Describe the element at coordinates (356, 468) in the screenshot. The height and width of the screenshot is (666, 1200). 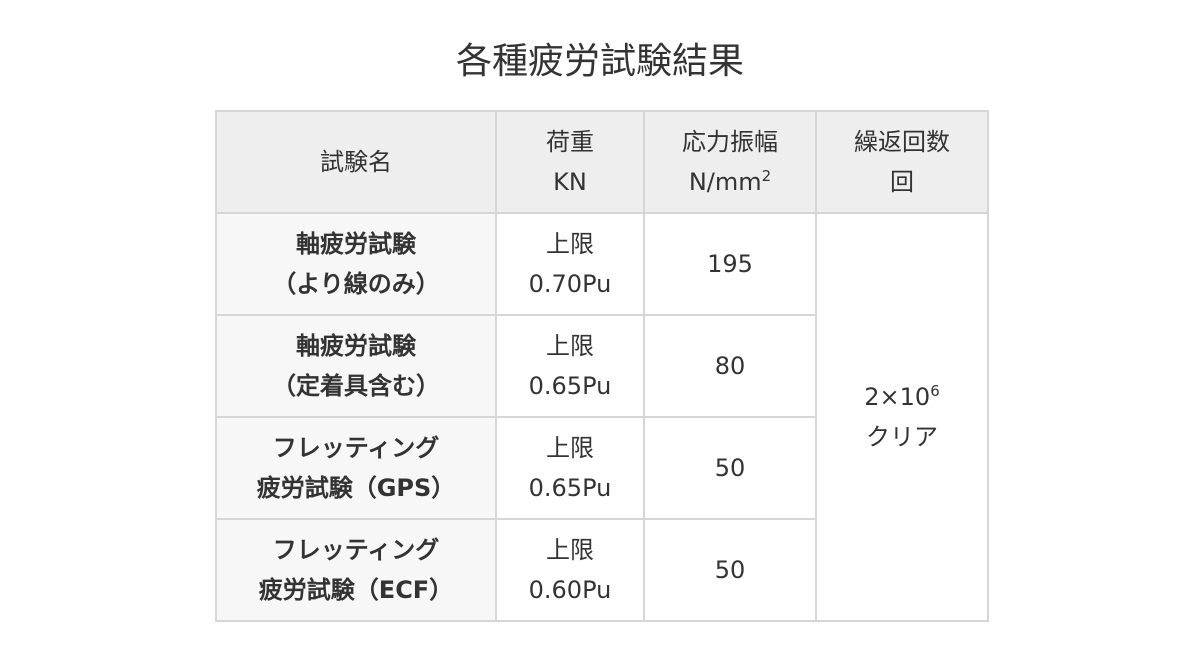
I see `test-name-cell: フレッティング 疲労試験（GPS）` at that location.